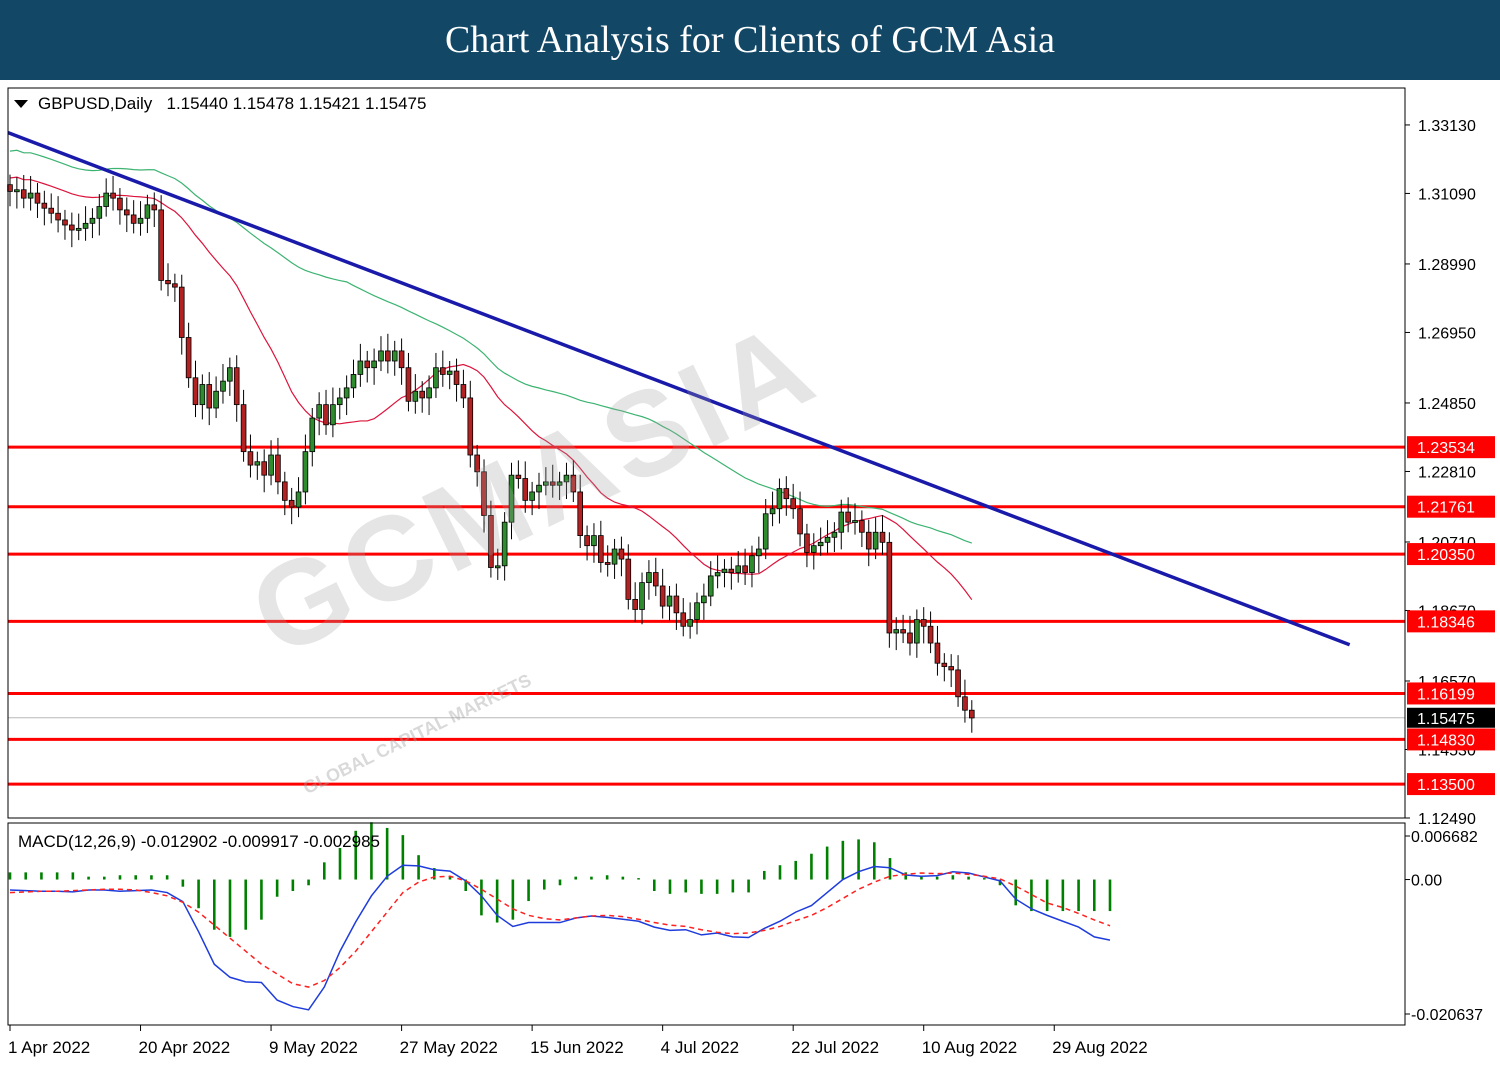  Describe the element at coordinates (969, 1047) in the screenshot. I see `date-tick-label: 10 Aug 2022` at that location.